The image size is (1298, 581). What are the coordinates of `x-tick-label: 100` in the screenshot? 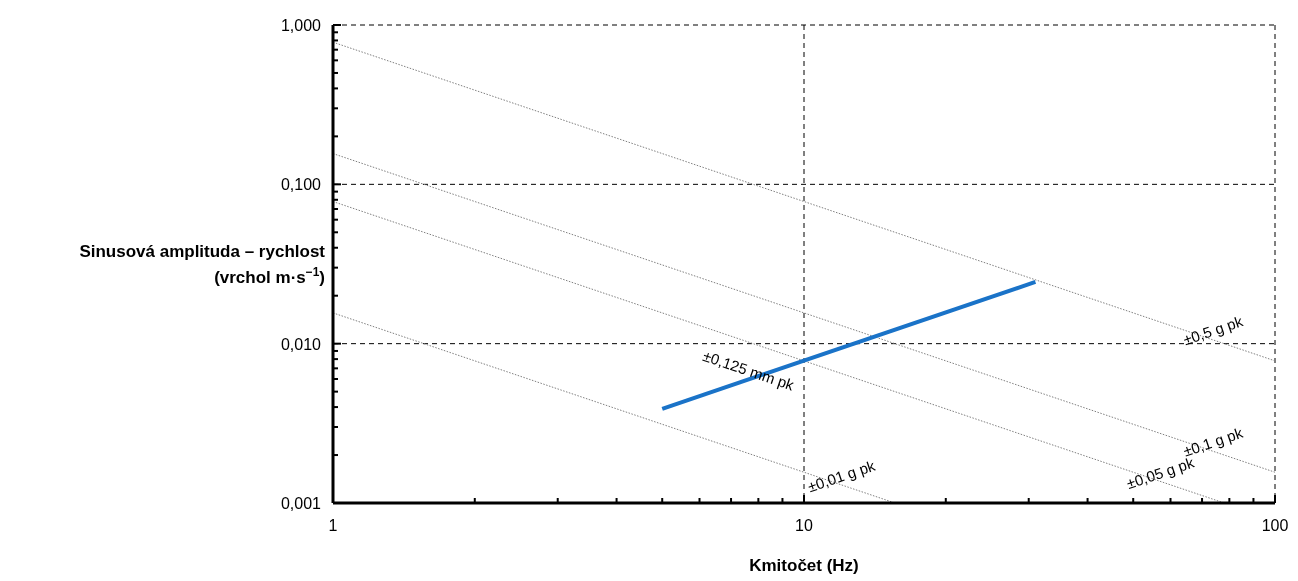 It's located at (1275, 525).